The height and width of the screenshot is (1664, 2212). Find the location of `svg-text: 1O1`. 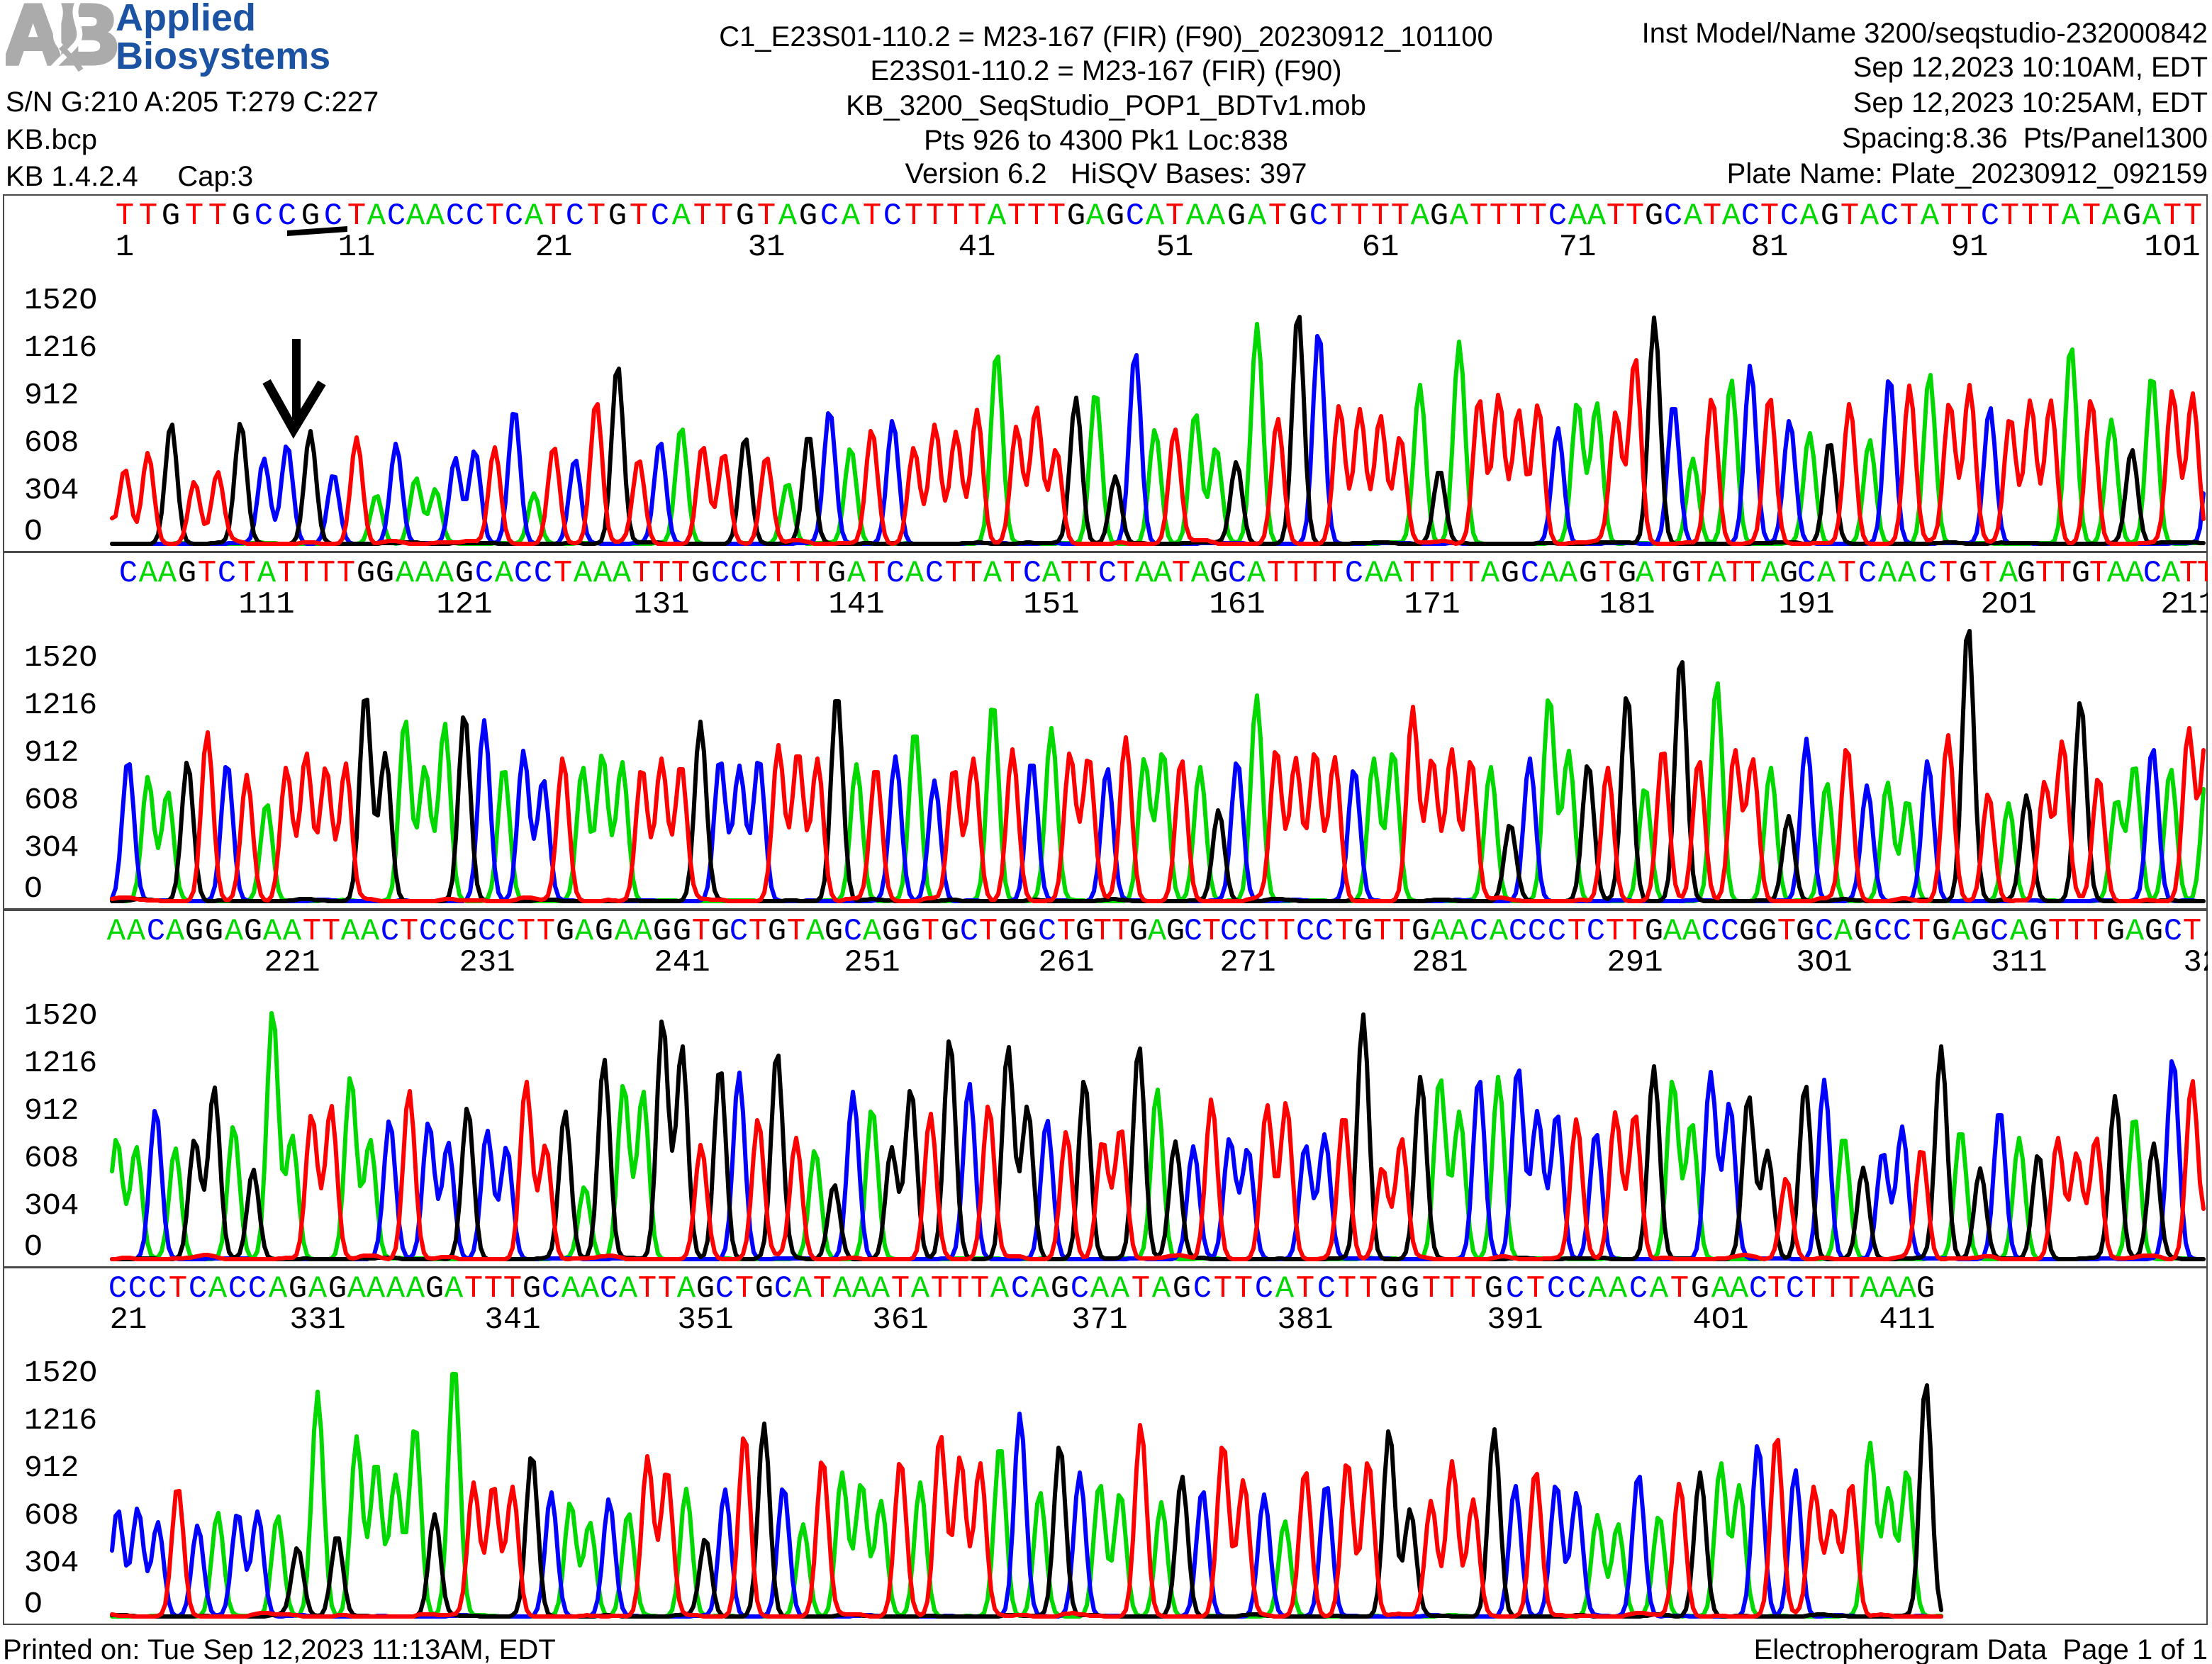

svg-text: 1O1 is located at coordinates (2172, 248).